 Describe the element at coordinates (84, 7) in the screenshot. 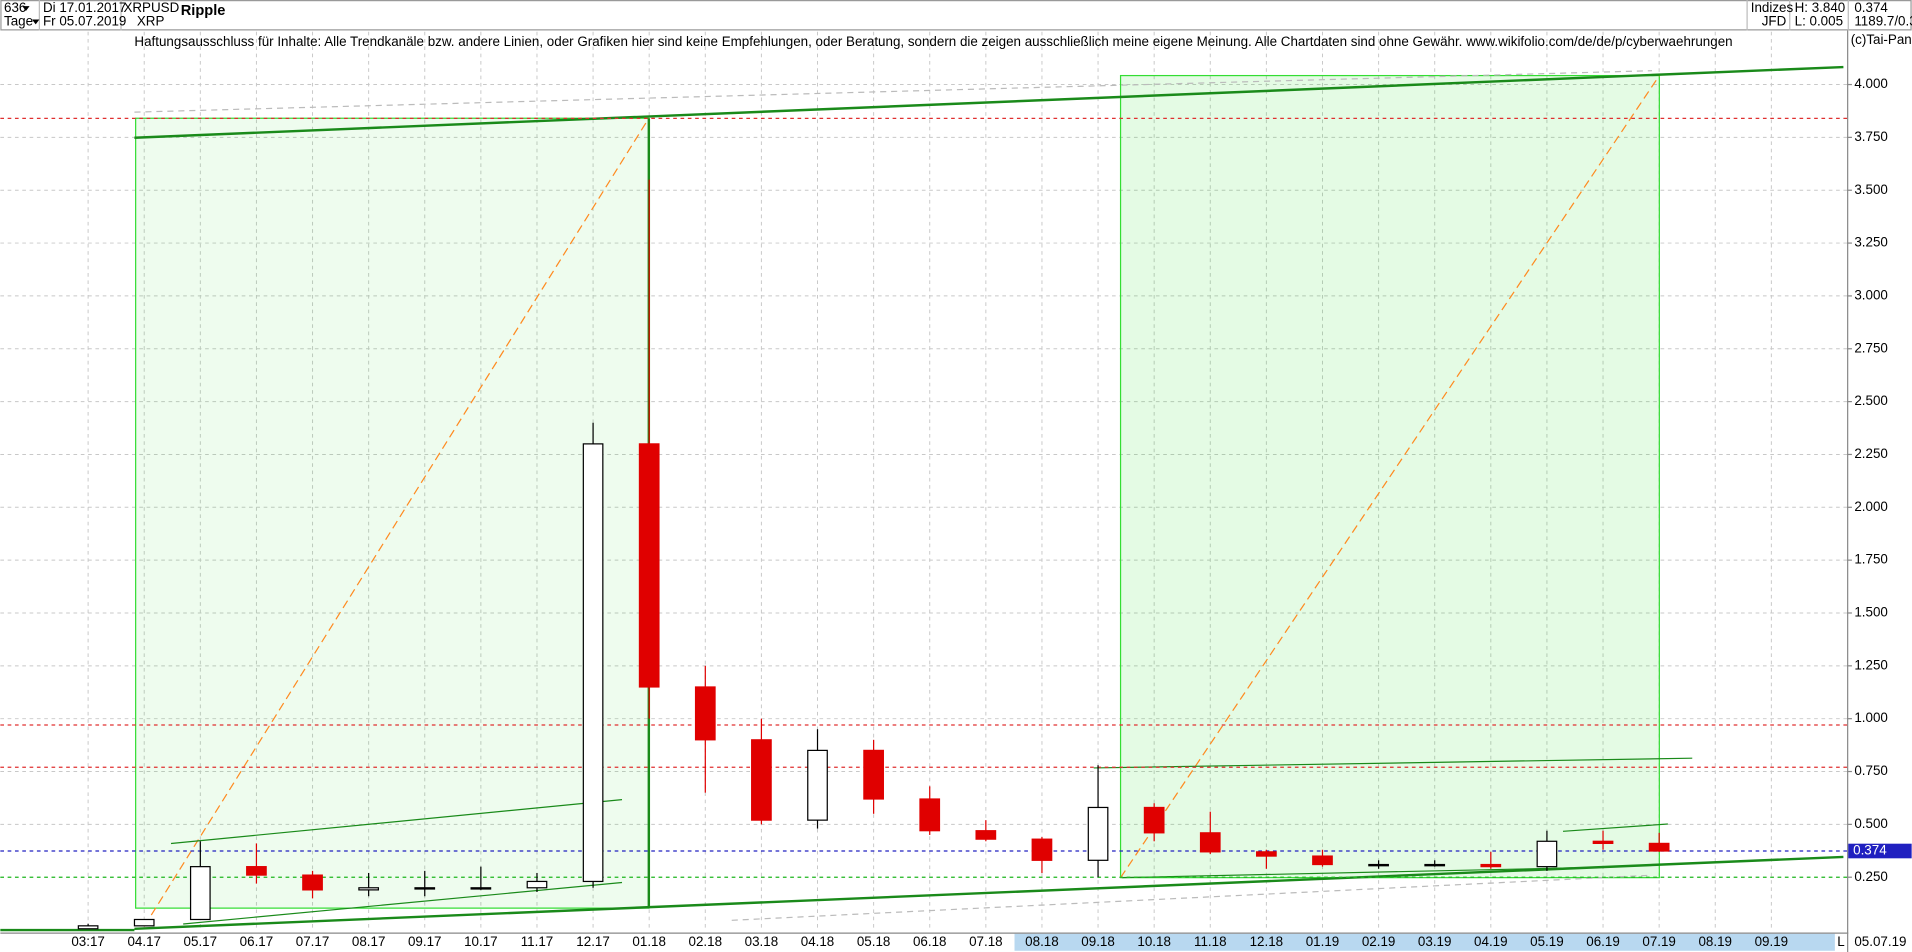

I see `from-date: Di 17.01.2017` at that location.